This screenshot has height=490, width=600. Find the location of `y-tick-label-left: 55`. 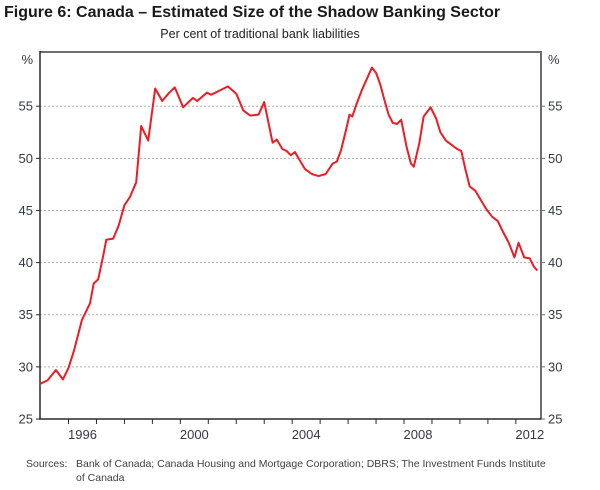

y-tick-label-left: 55 is located at coordinates (26, 106).